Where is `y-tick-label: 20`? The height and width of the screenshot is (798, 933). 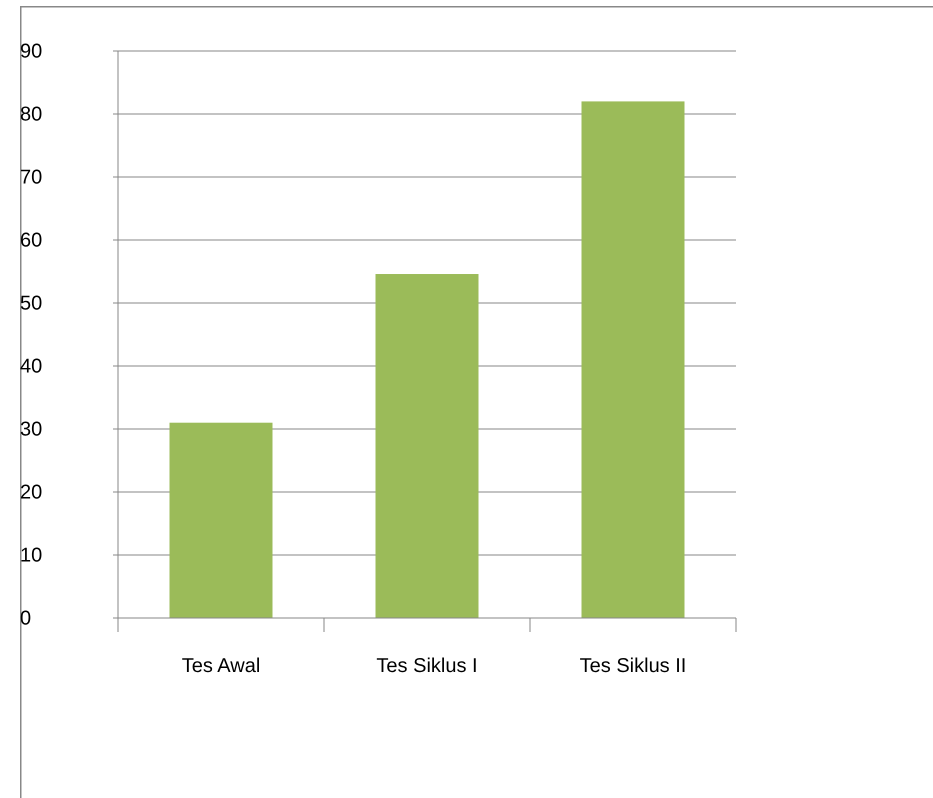
y-tick-label: 20 is located at coordinates (31, 492).